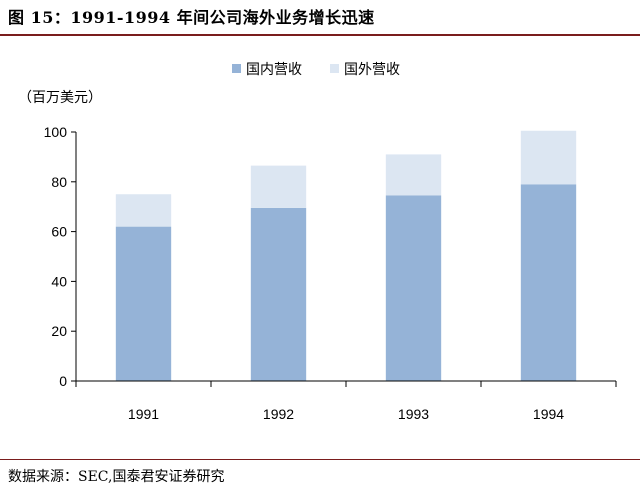  I want to click on source-note: 数据来源：SEC,国泰君安证券研究, so click(116, 477).